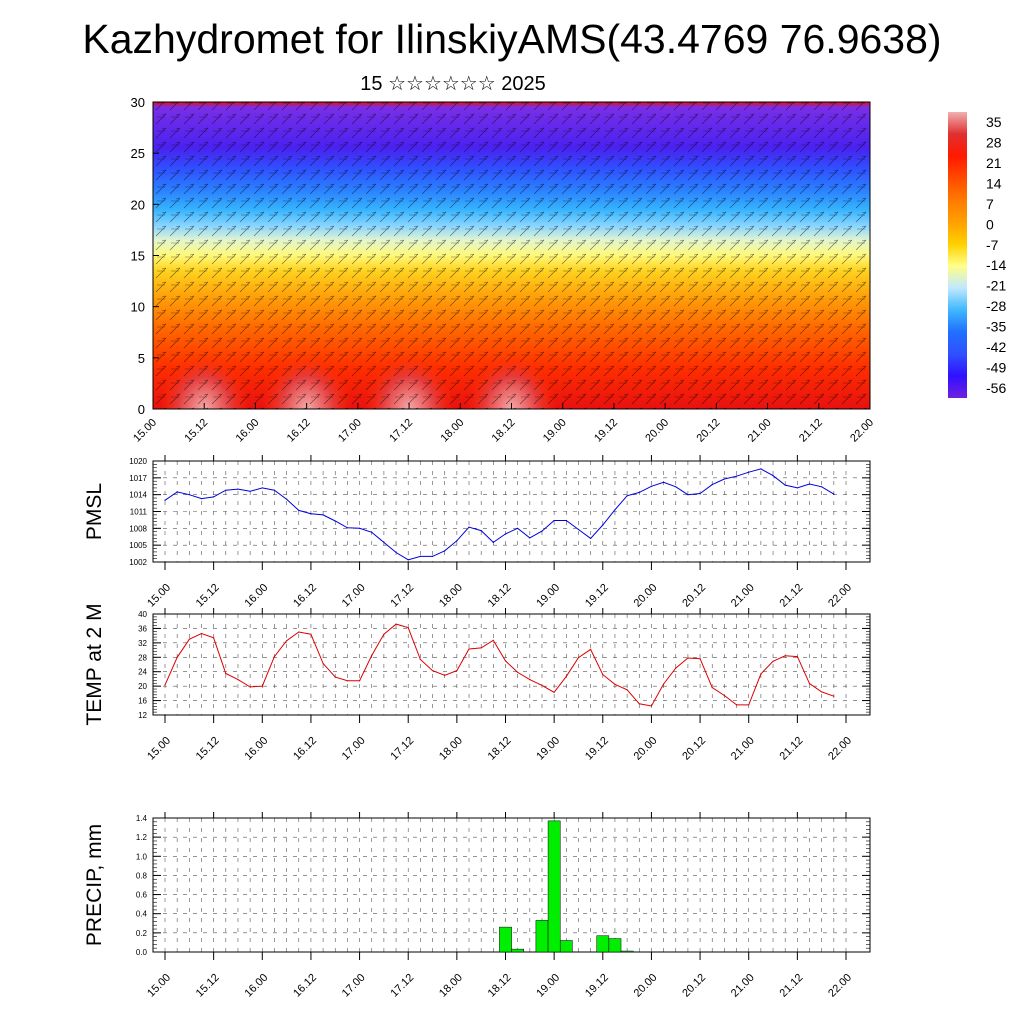  What do you see at coordinates (142, 686) in the screenshot?
I see `y-tick-label: 20` at bounding box center [142, 686].